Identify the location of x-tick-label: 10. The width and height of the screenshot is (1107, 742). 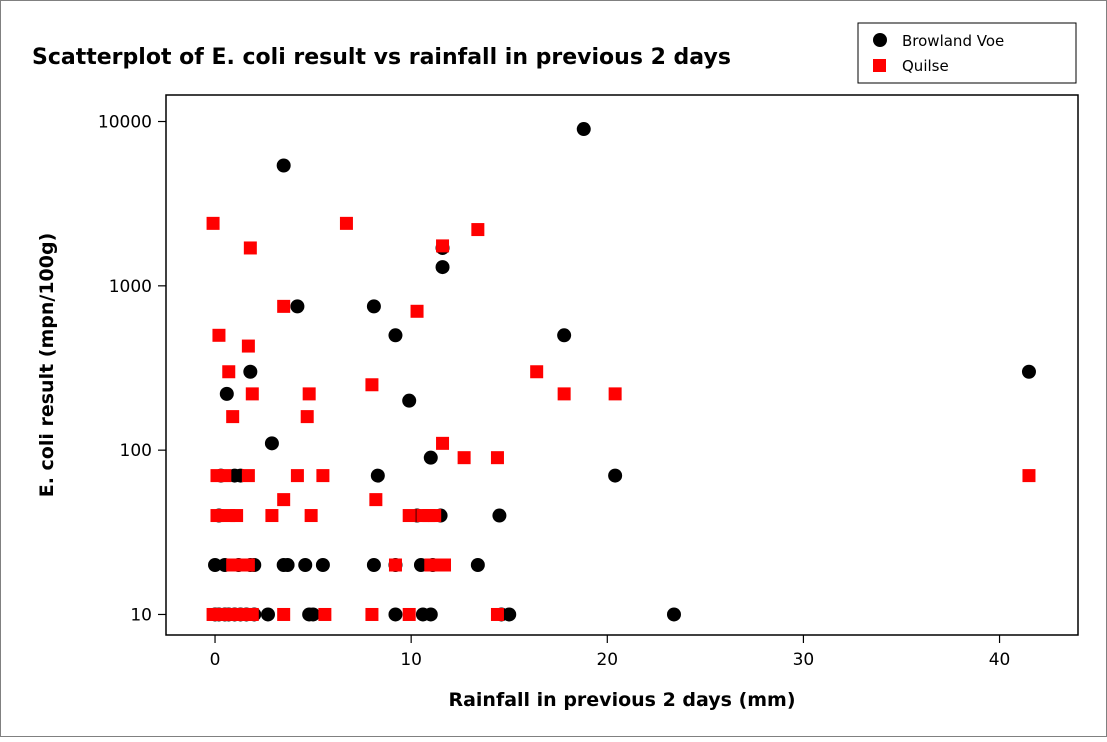
(411, 660).